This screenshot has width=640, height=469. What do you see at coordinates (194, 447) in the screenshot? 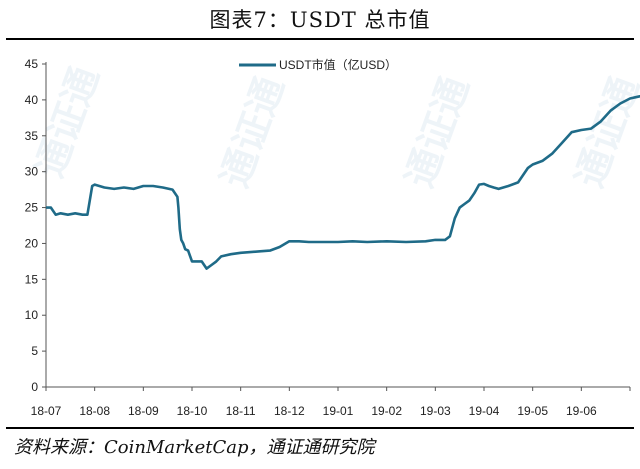
I see `source-note: 资料来源：CoinMarketCap，通证通研究院` at bounding box center [194, 447].